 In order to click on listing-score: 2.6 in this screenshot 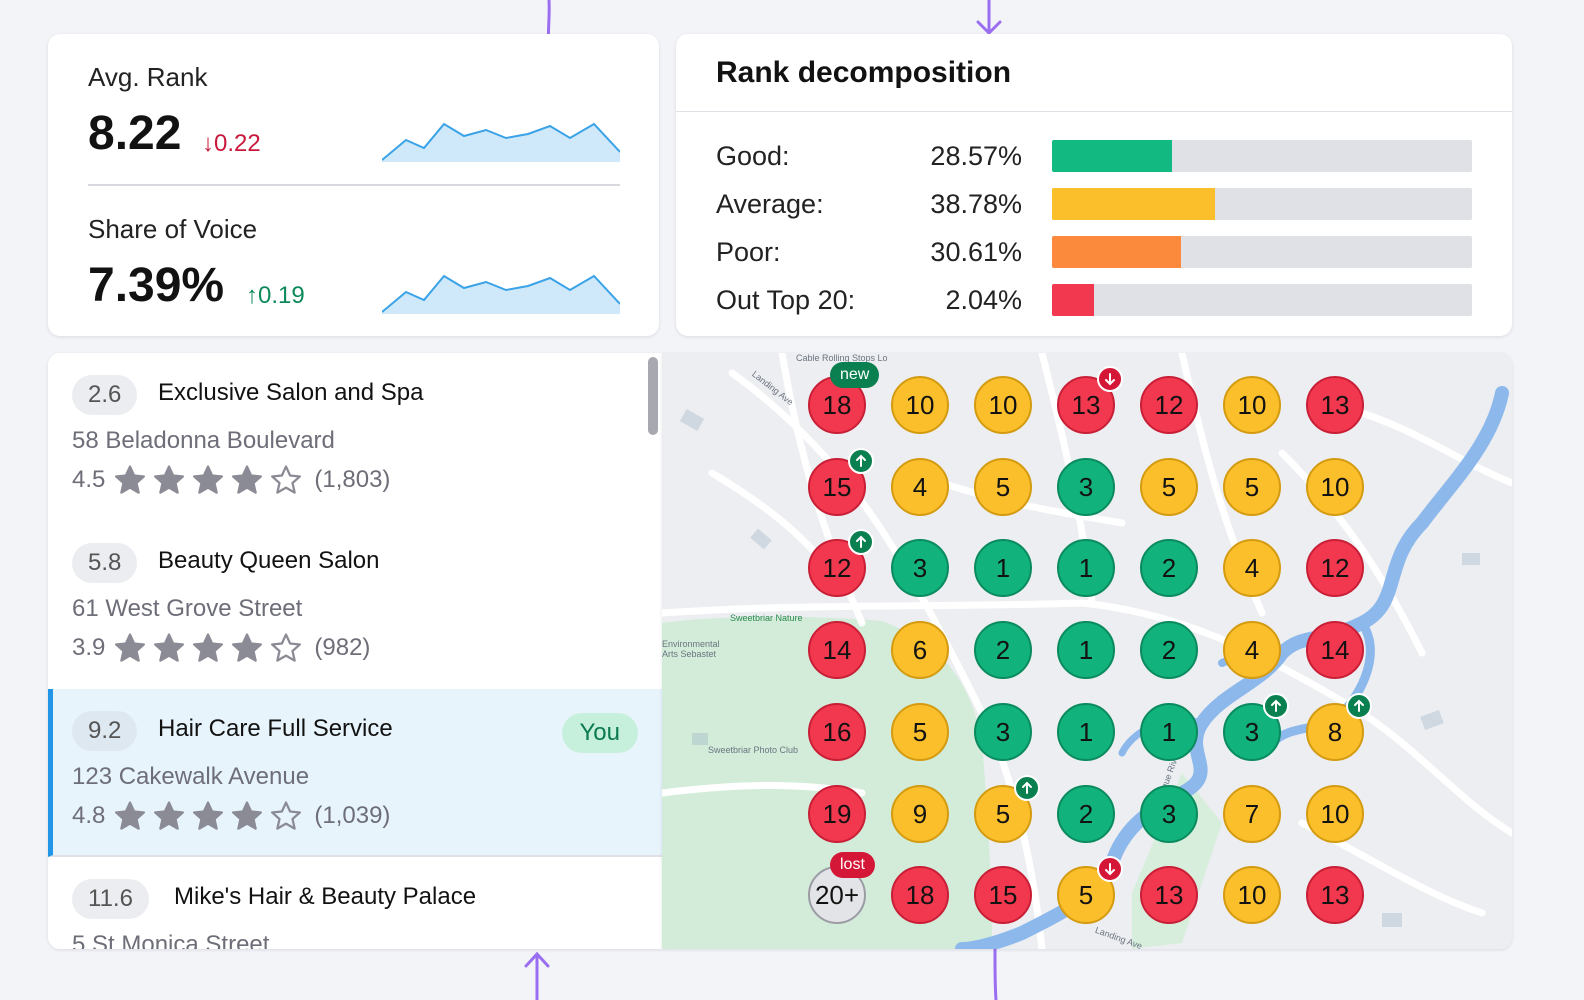, I will do `click(105, 395)`.